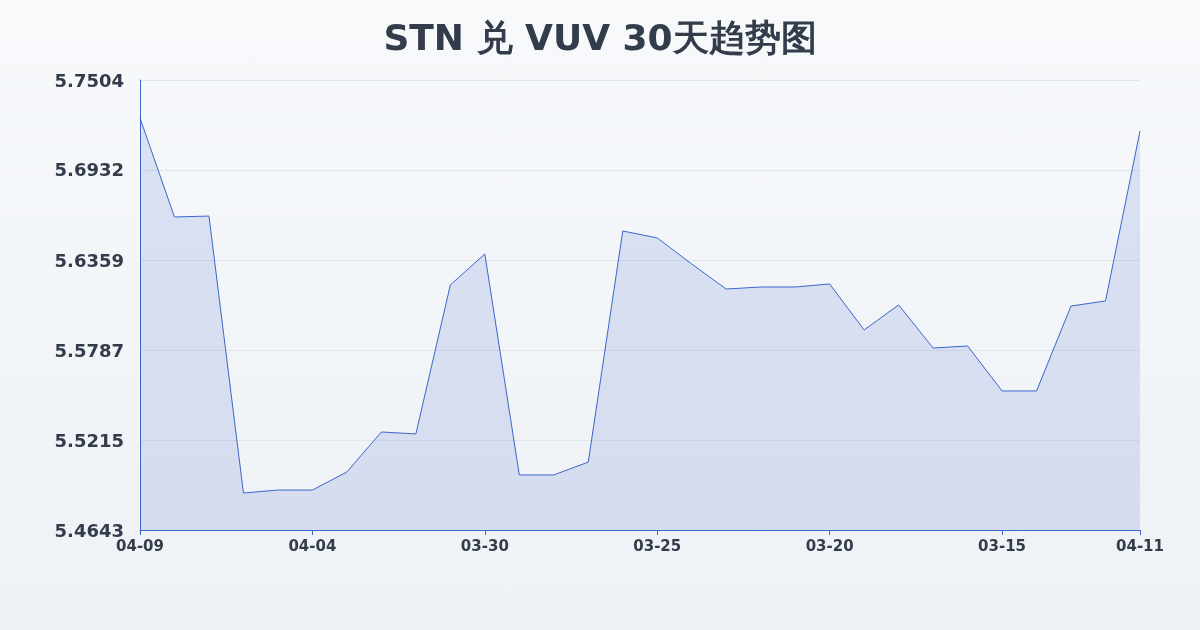 Image resolution: width=1200 pixels, height=630 pixels. What do you see at coordinates (89, 440) in the screenshot?
I see `y-tick-label: 5.5215` at bounding box center [89, 440].